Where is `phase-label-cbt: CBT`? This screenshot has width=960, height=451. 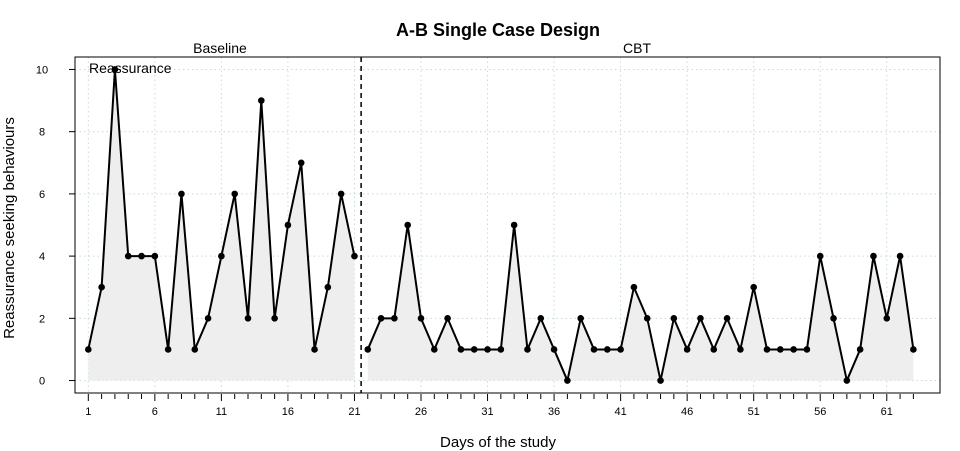
phase-label-cbt: CBT is located at coordinates (637, 48).